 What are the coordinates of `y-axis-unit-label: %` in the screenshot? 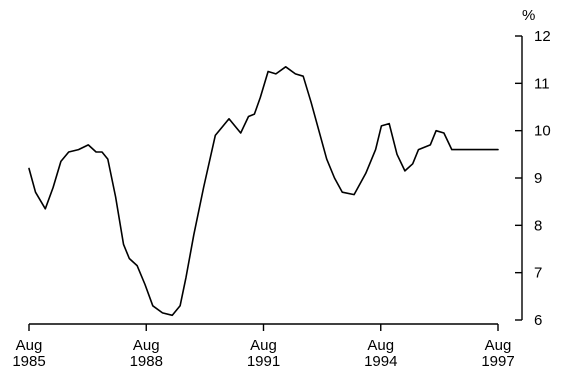 It's located at (528, 15).